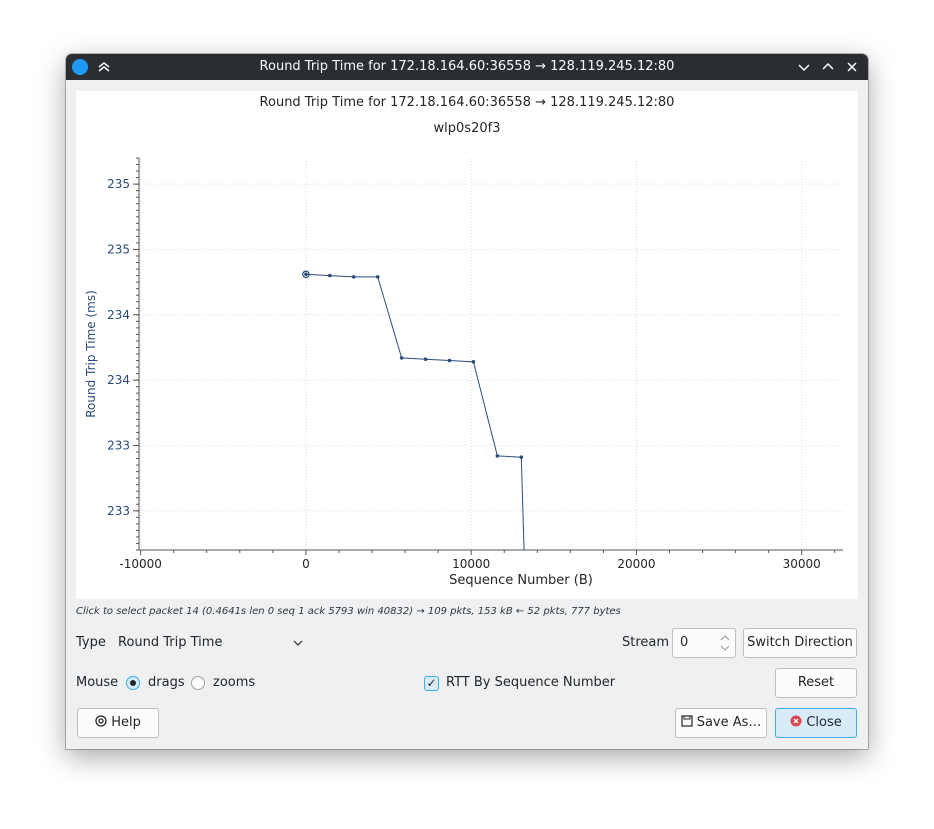  What do you see at coordinates (798, 722) in the screenshot?
I see `close-circle-icon` at bounding box center [798, 722].